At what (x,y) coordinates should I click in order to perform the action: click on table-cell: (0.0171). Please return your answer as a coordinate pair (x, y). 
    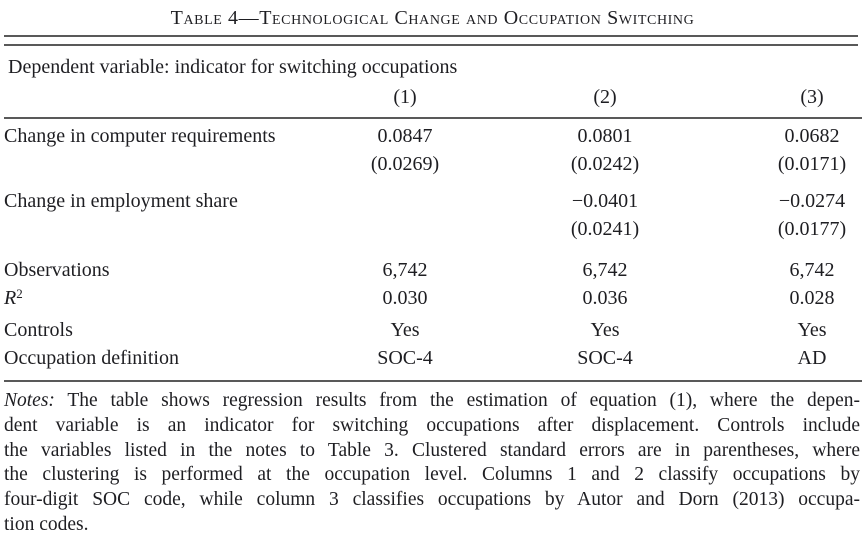
    Looking at the image, I should click on (812, 164).